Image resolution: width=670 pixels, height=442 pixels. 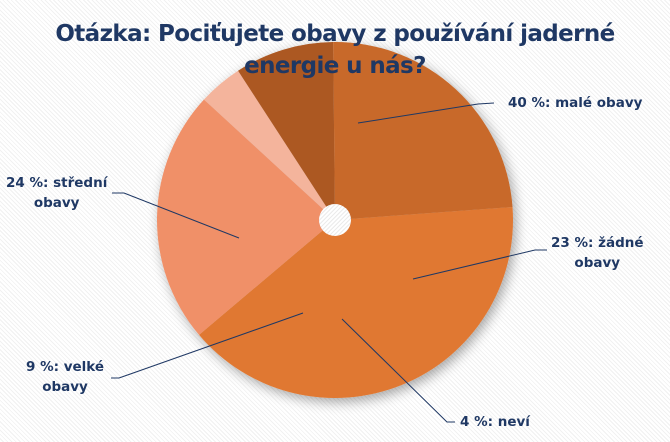 What do you see at coordinates (426, 113) in the screenshot?
I see `leader-line-male` at bounding box center [426, 113].